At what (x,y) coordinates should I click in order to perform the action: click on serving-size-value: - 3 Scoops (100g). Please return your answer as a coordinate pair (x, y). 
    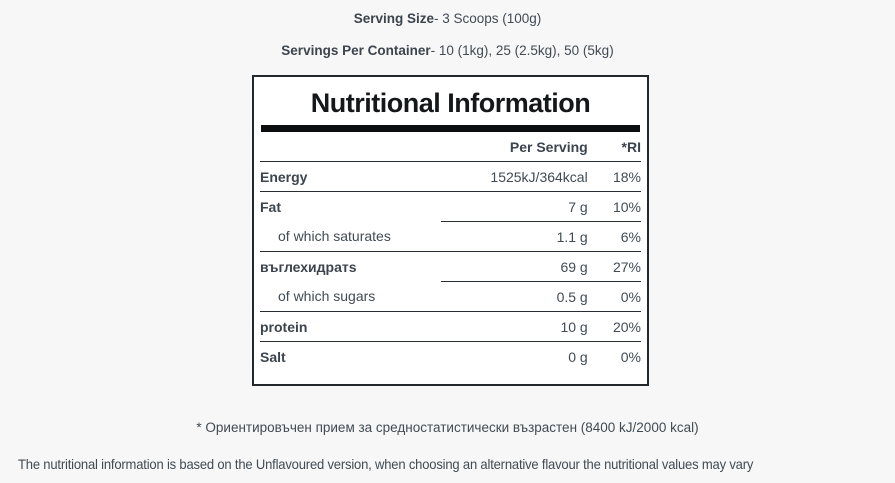
    Looking at the image, I should click on (487, 18).